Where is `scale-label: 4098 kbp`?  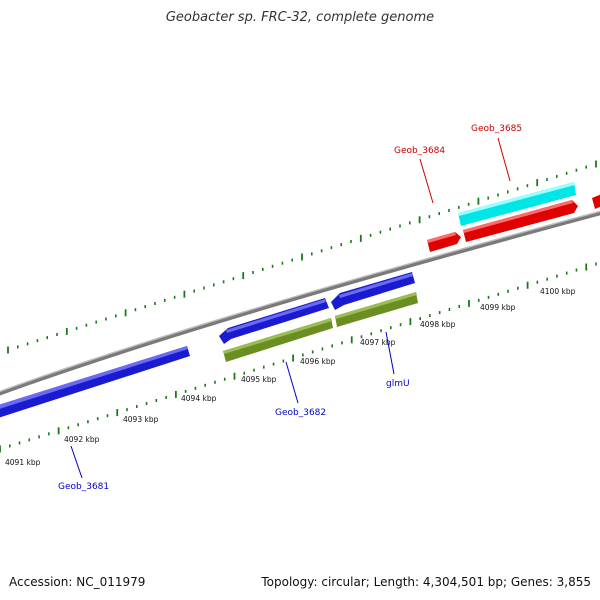
scale-label: 4098 kbp is located at coordinates (438, 324).